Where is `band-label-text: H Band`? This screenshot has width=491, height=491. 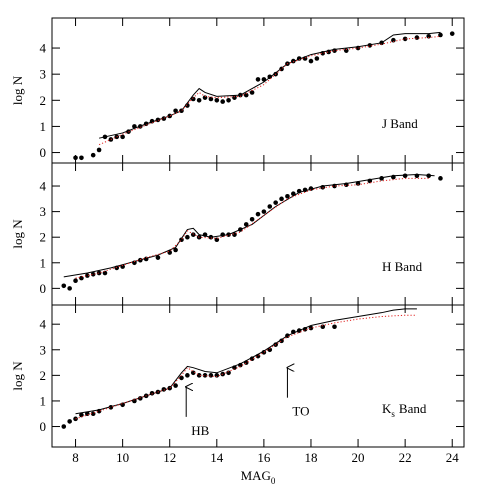
band-label-text: H Band is located at coordinates (402, 266).